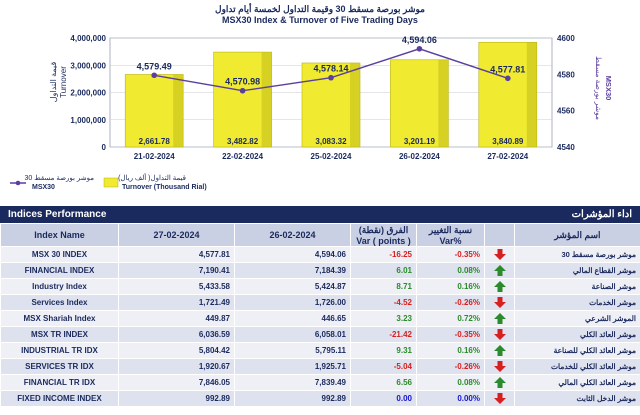 The image size is (640, 415). What do you see at coordinates (88, 38) in the screenshot?
I see `left-tick-label: 4,000,000` at bounding box center [88, 38].